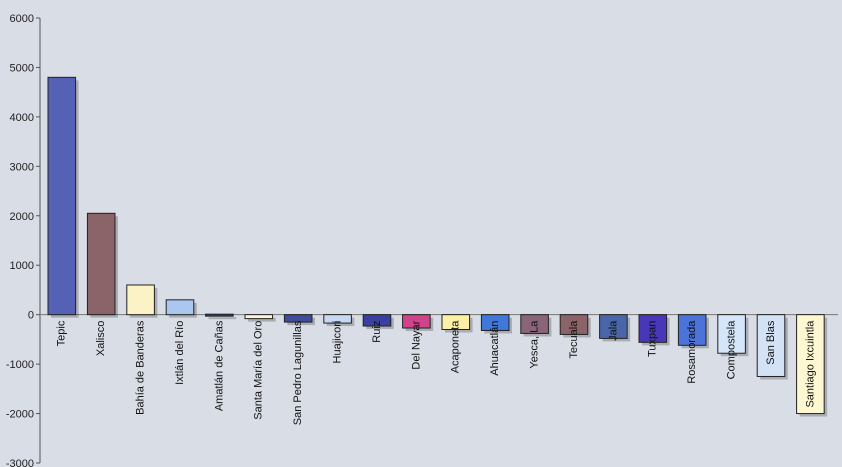  What do you see at coordinates (377, 332) in the screenshot?
I see `category-label: Ruiz` at bounding box center [377, 332].